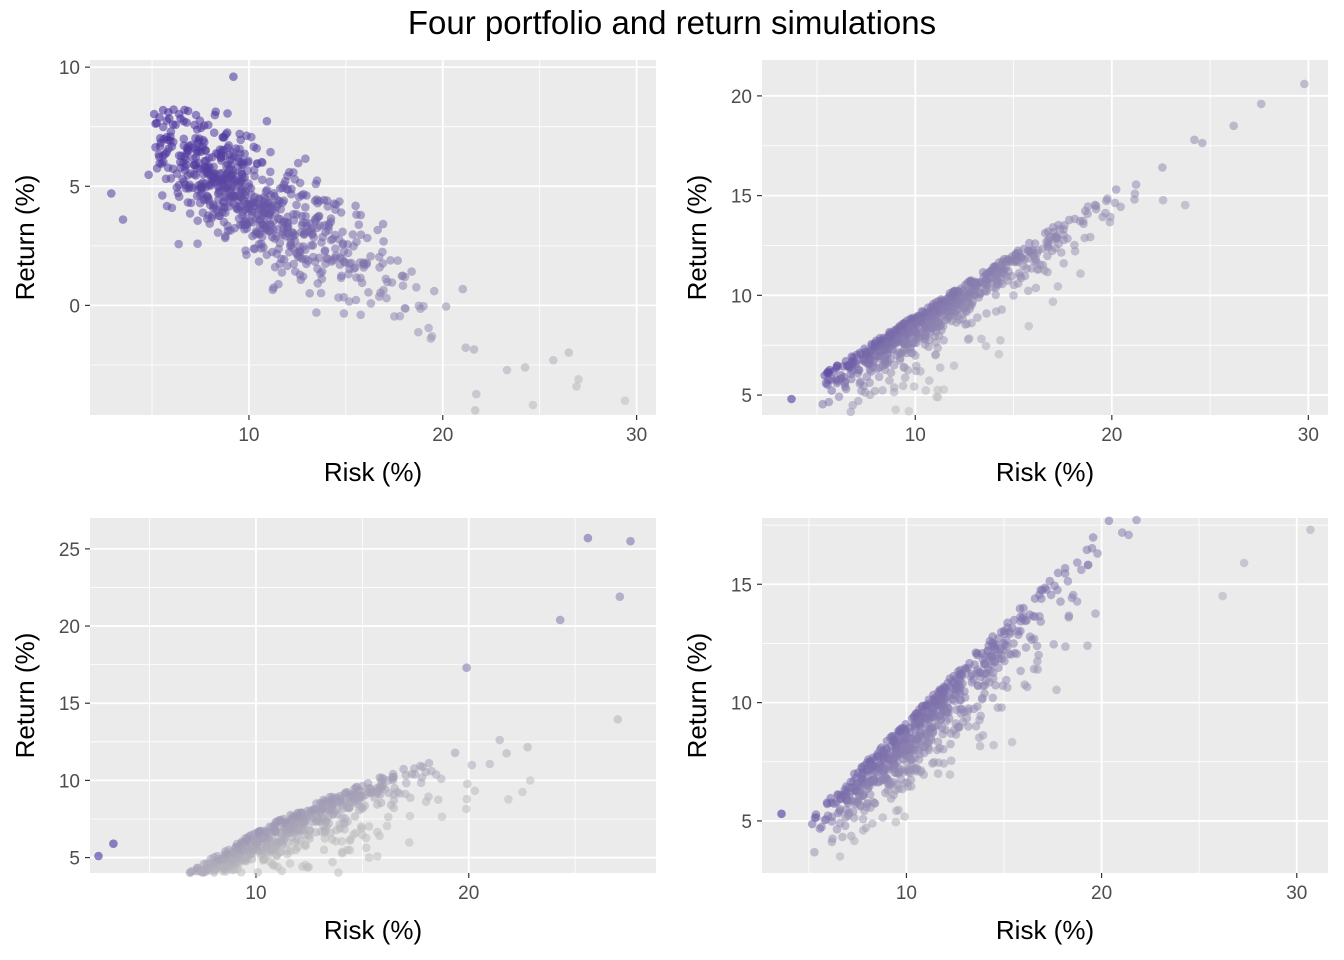 This screenshot has width=1344, height=960. What do you see at coordinates (468, 893) in the screenshot?
I see `x-tick-label: 20` at bounding box center [468, 893].